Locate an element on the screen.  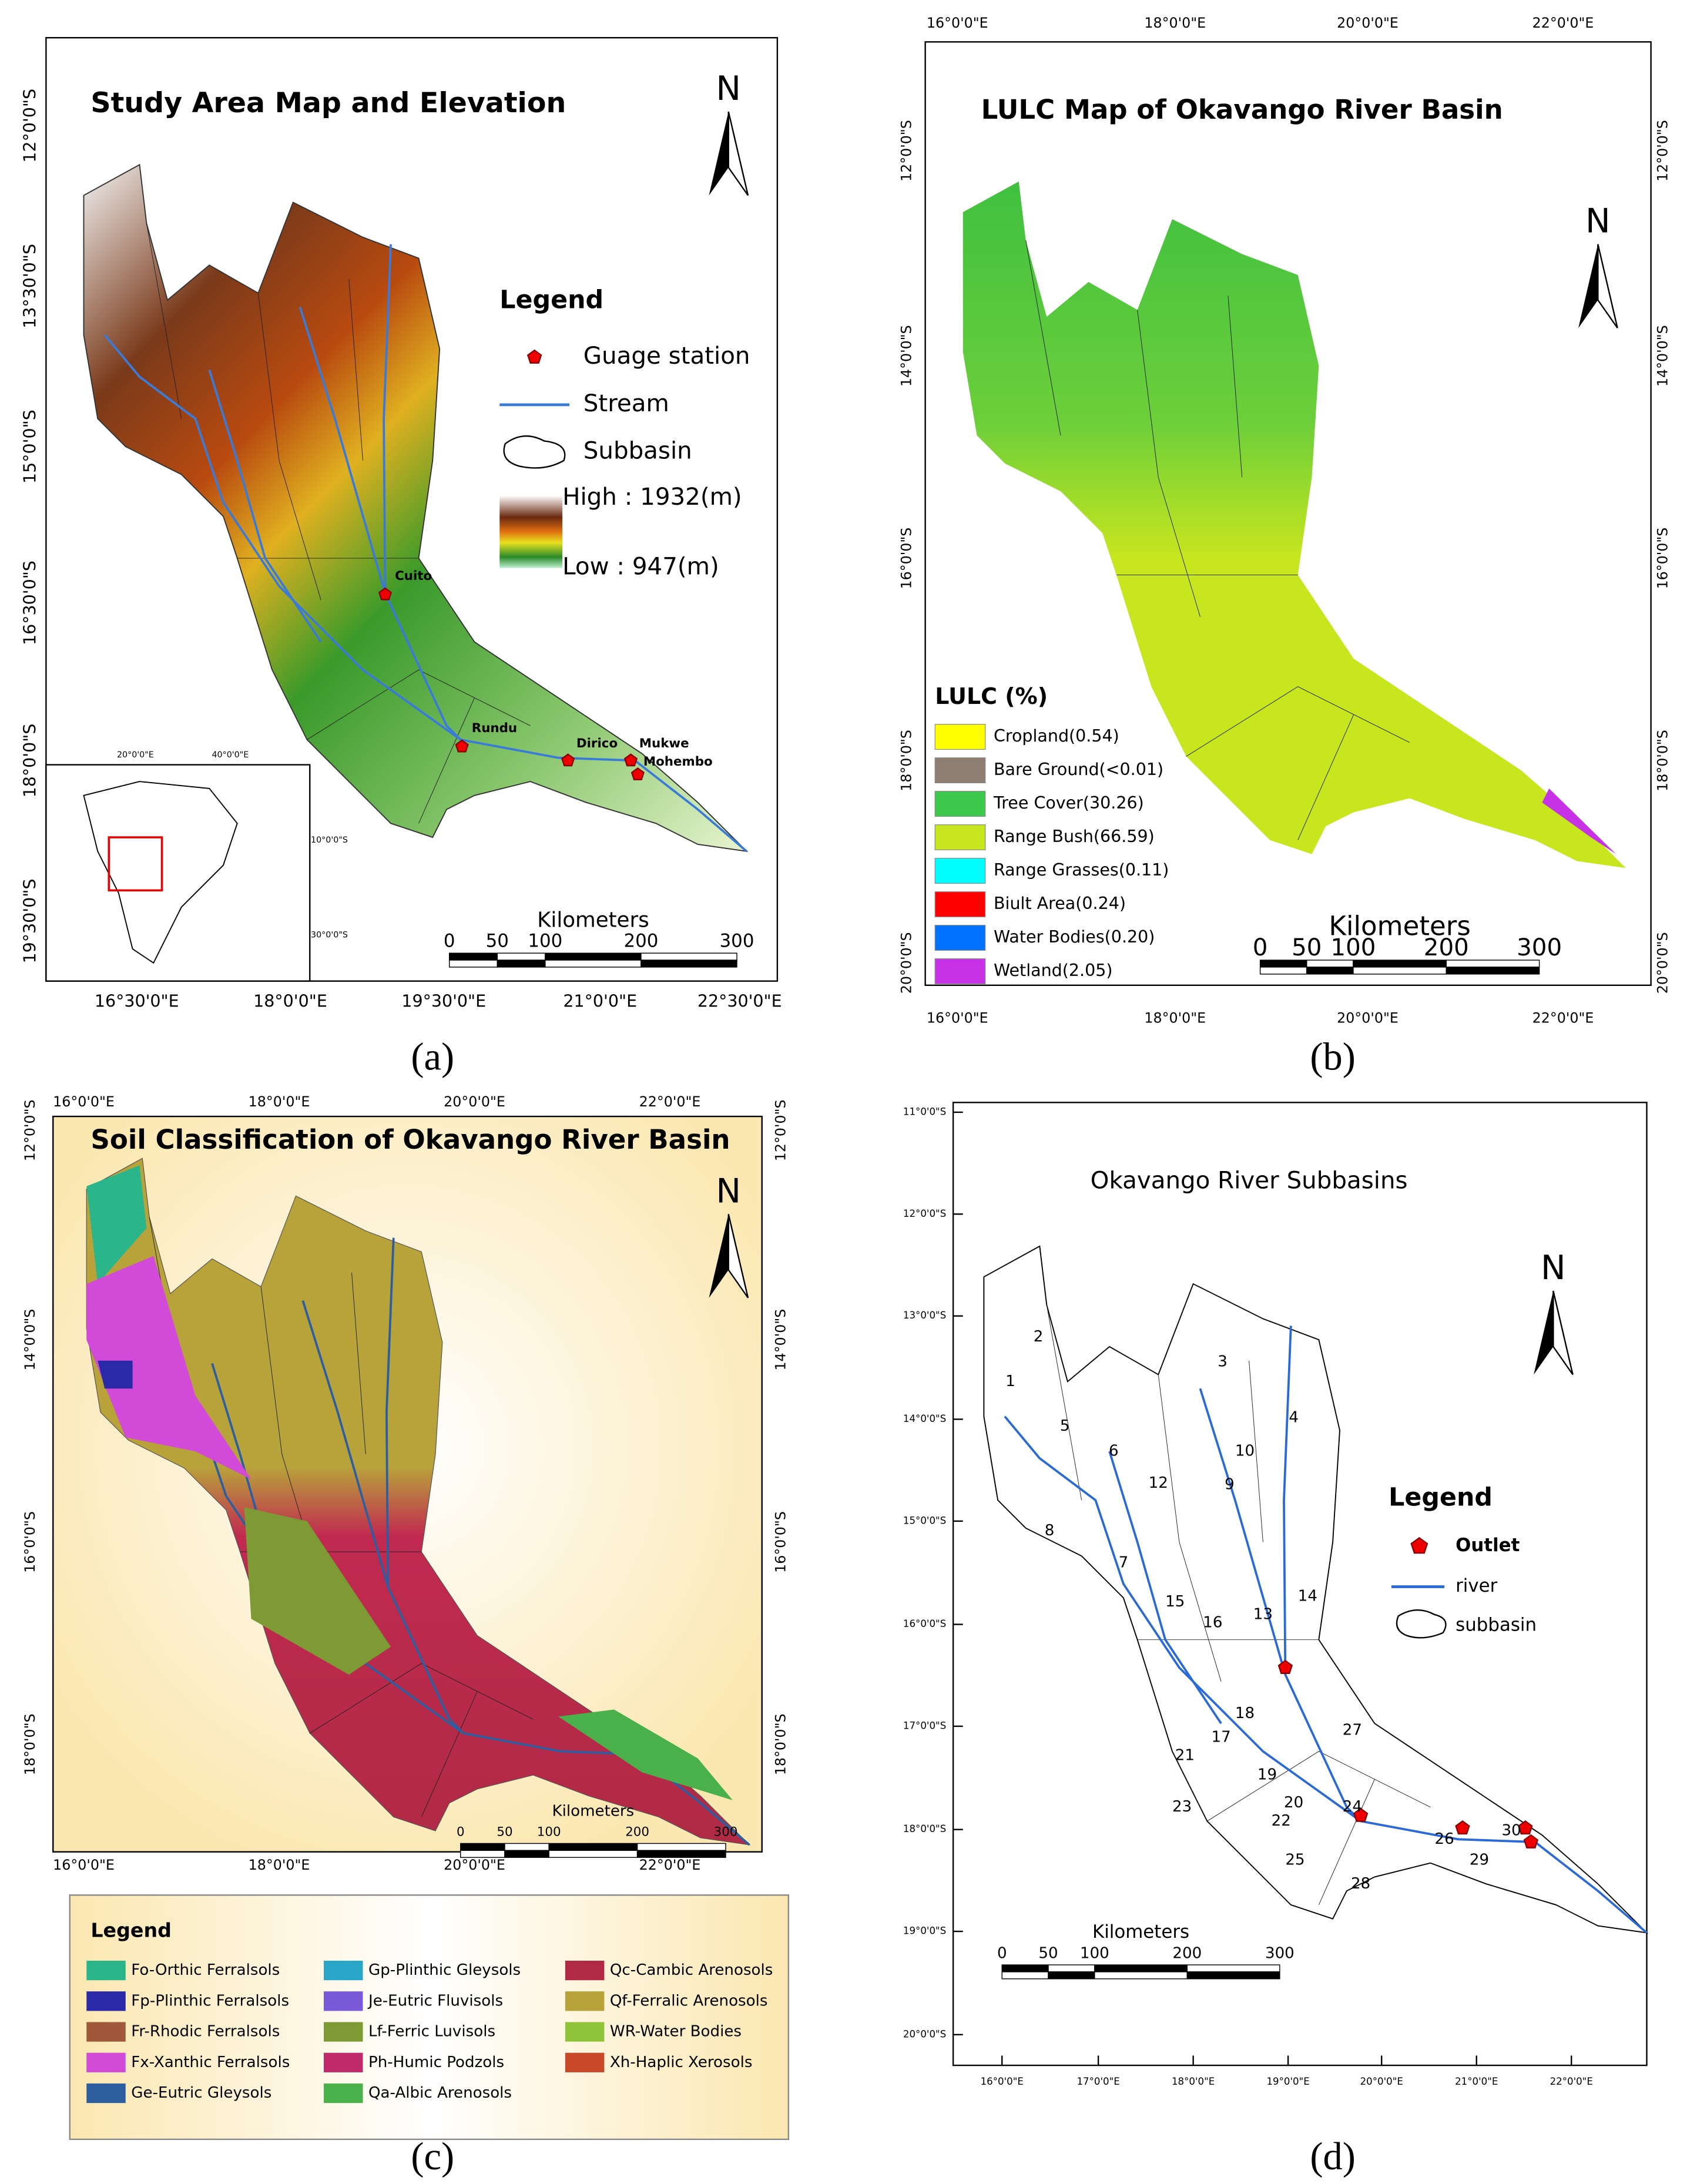
legend-item: Qf-Ferralic Arenosols is located at coordinates (689, 2000).